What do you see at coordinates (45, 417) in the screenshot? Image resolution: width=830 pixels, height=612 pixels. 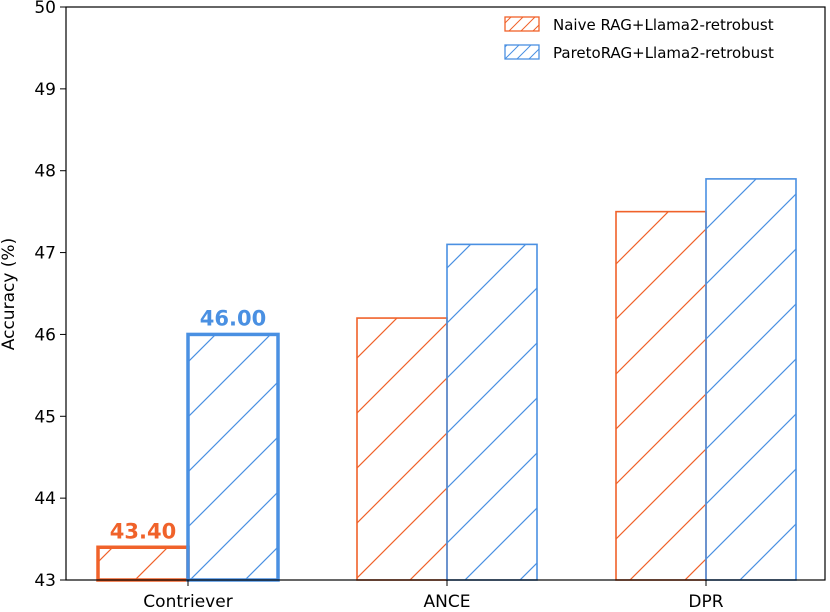 I see `y-tick-label-45: 45` at bounding box center [45, 417].